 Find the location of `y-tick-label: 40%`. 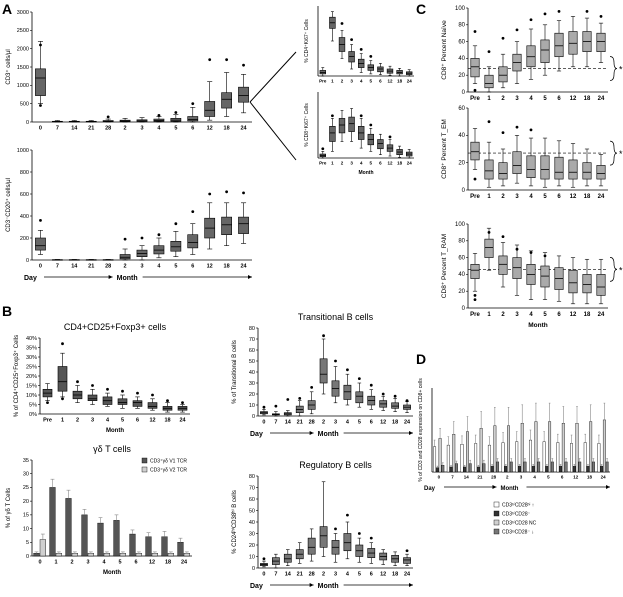

y-tick-label: 40% is located at coordinates (31, 339).